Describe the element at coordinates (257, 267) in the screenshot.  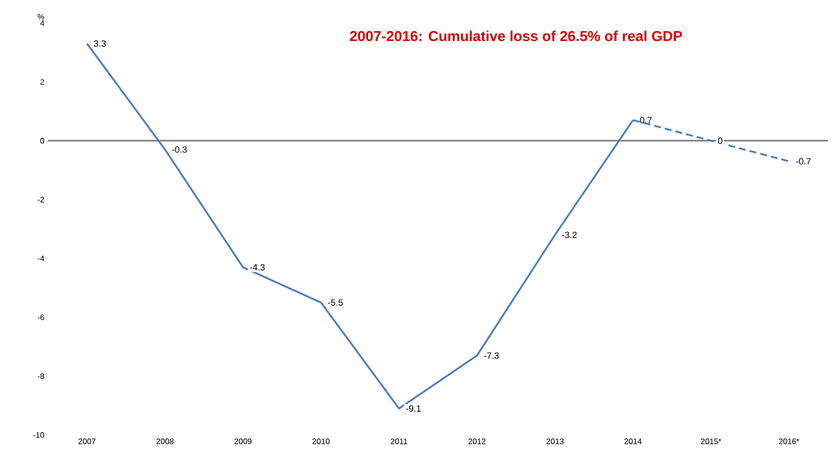
I see `data-label: -4.3` at that location.